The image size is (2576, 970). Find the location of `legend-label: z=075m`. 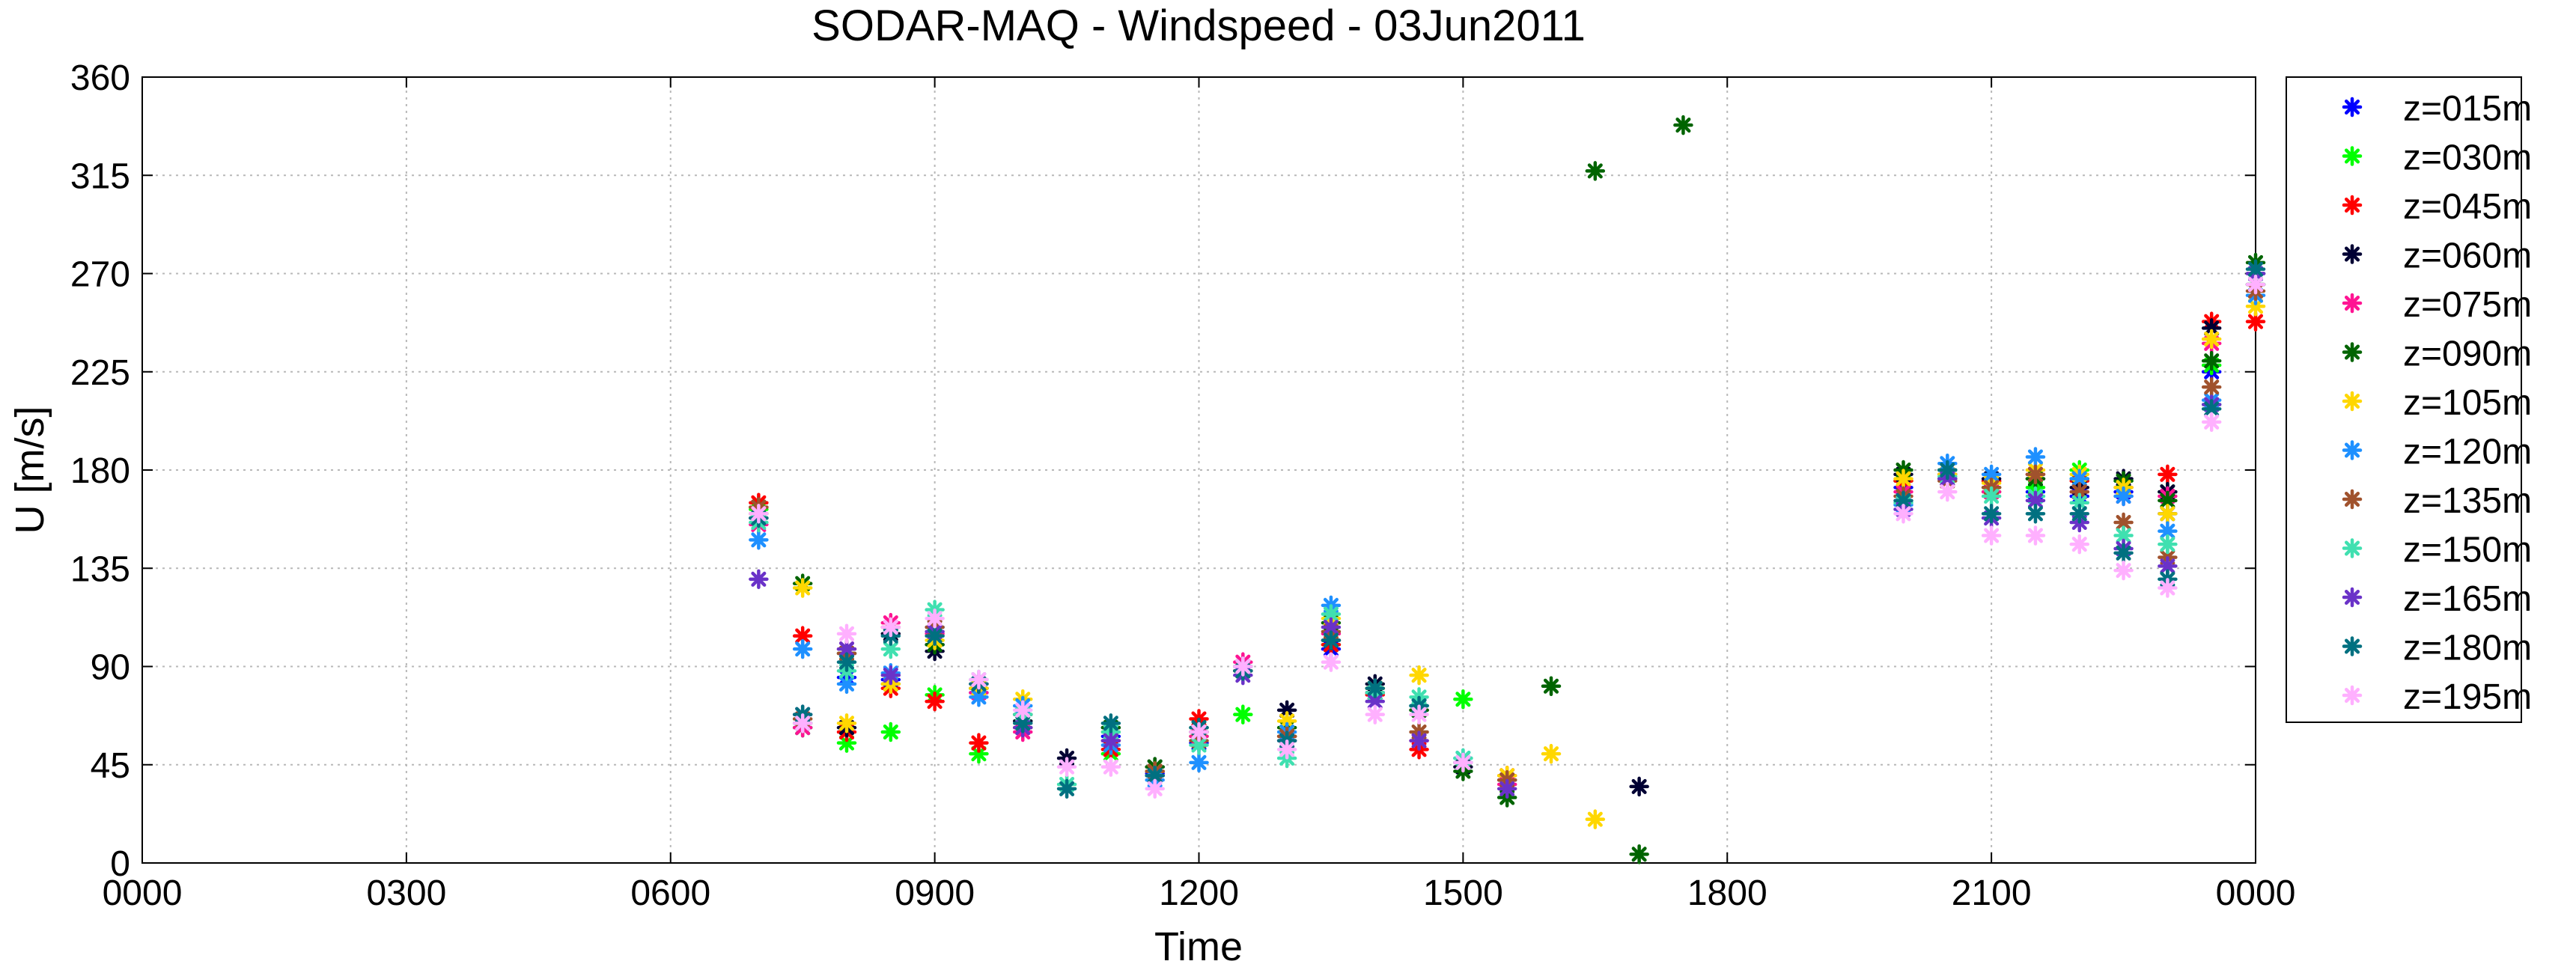

legend-label: z=075m is located at coordinates (2467, 305).